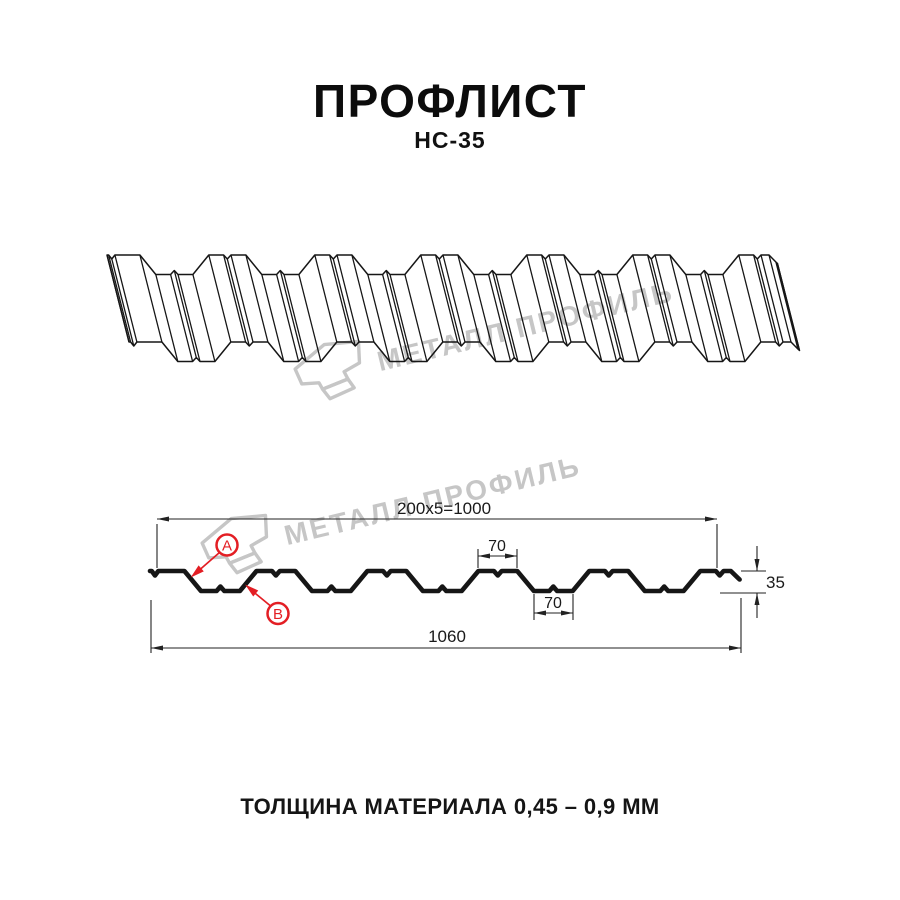 Image resolution: width=900 pixels, height=900 pixels. Describe the element at coordinates (444, 508) in the screenshot. I see `dim-label-top-width: 200x5=1000` at that location.